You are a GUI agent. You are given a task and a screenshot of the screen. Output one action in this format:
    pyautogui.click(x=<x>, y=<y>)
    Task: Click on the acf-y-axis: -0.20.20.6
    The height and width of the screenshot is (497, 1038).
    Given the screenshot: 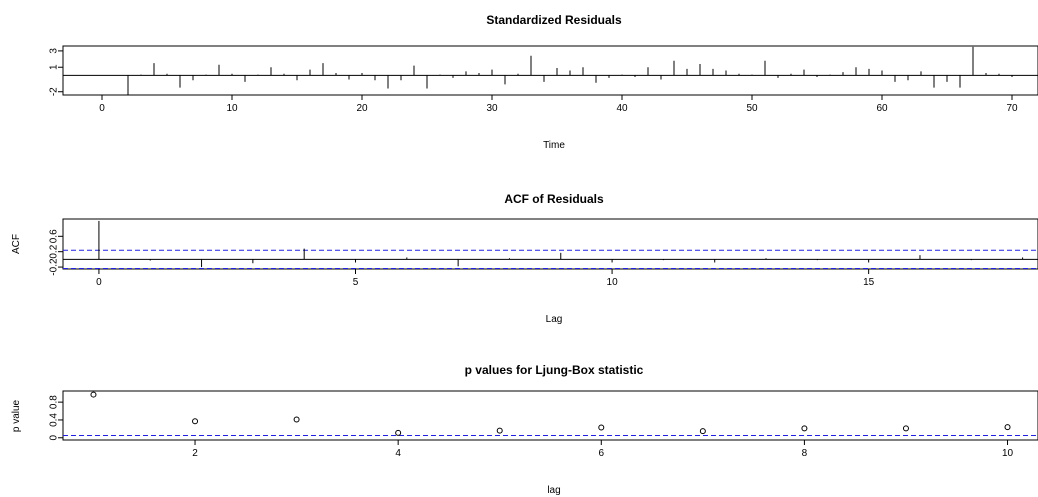 What is the action you would take?
    pyautogui.click(x=56, y=252)
    